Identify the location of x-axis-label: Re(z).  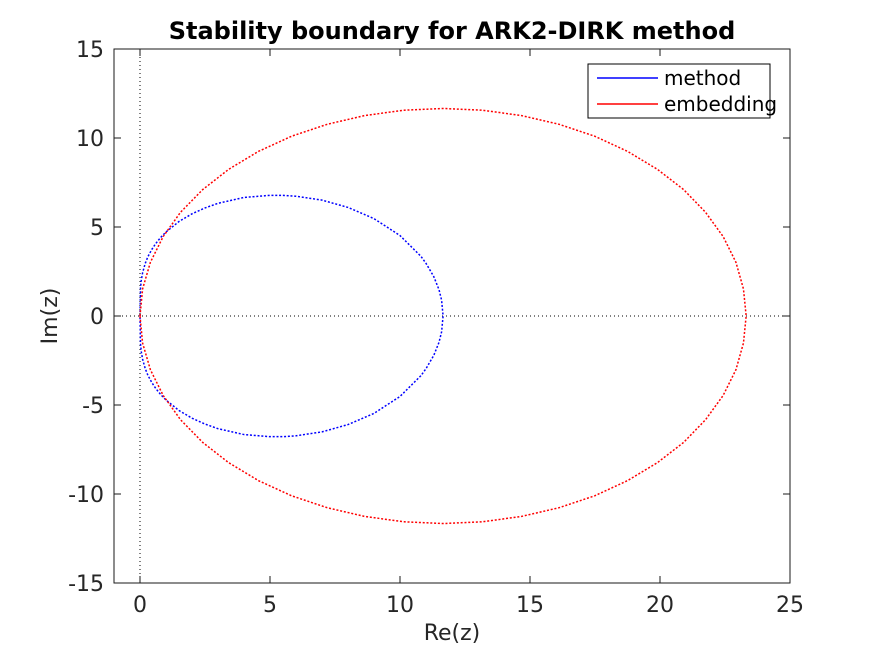
(452, 633).